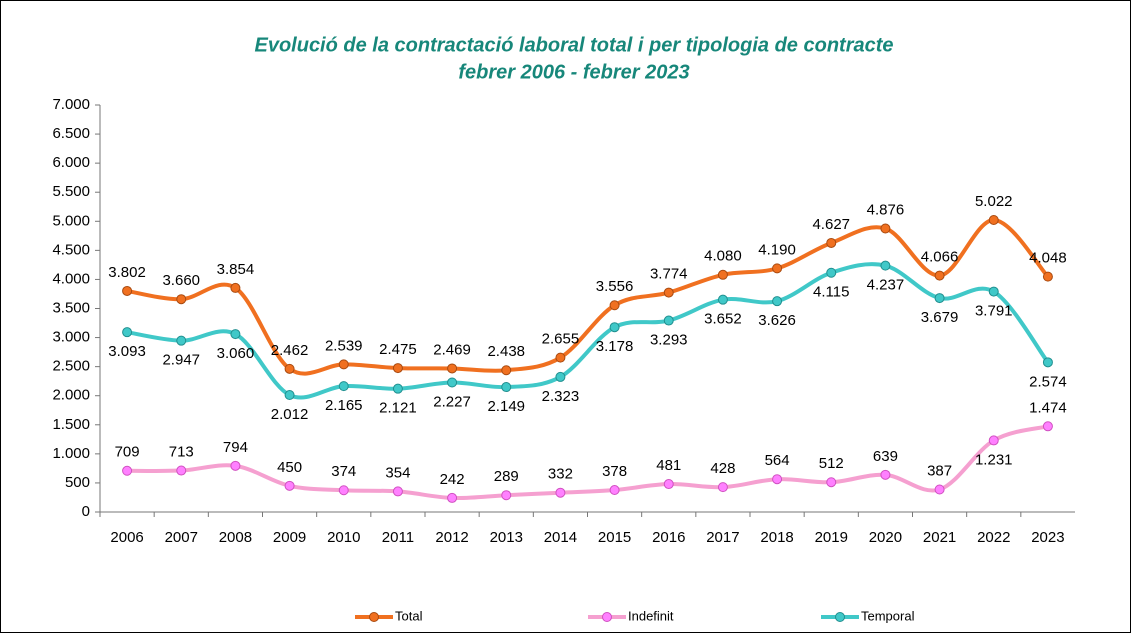 Image resolution: width=1131 pixels, height=633 pixels. I want to click on data-label: 4.080, so click(723, 256).